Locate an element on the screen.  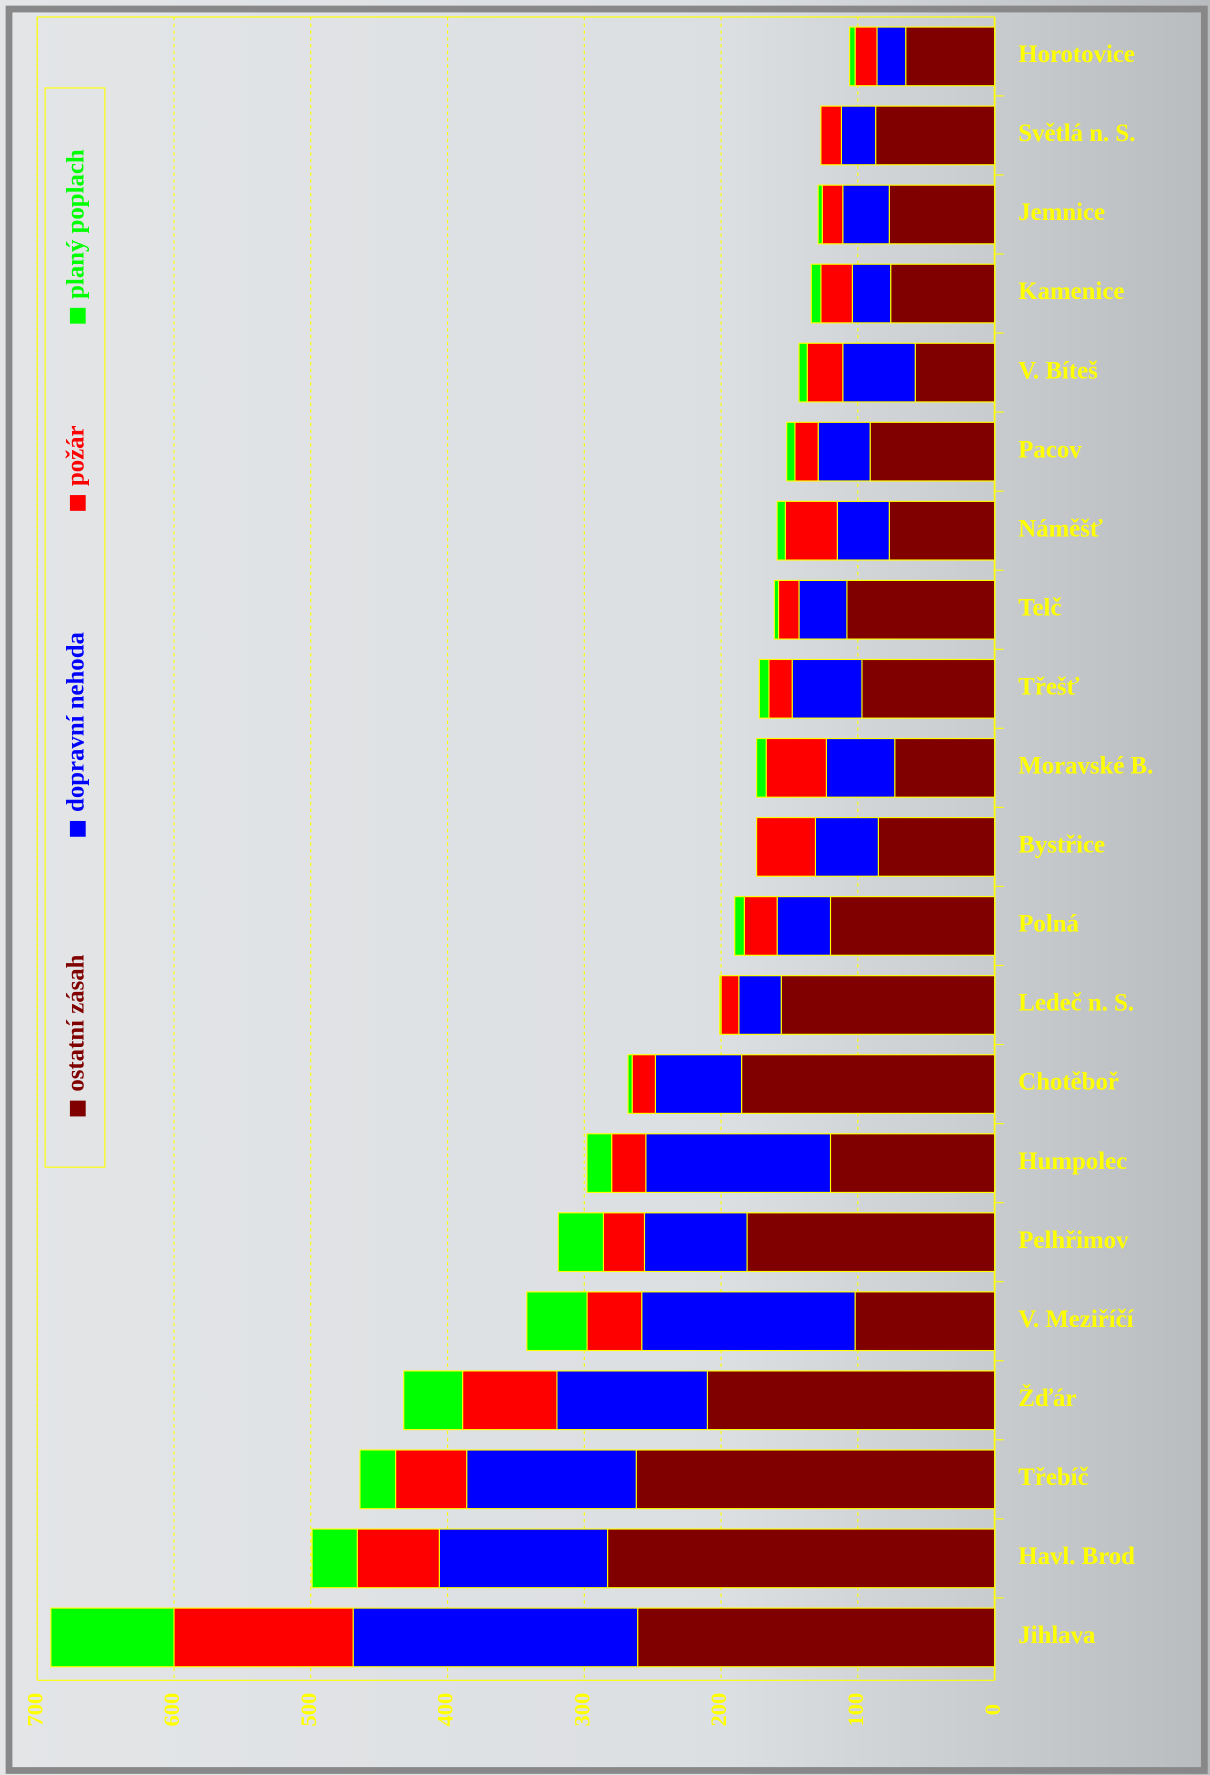
y-tick-label: 300 is located at coordinates (581, 1710).